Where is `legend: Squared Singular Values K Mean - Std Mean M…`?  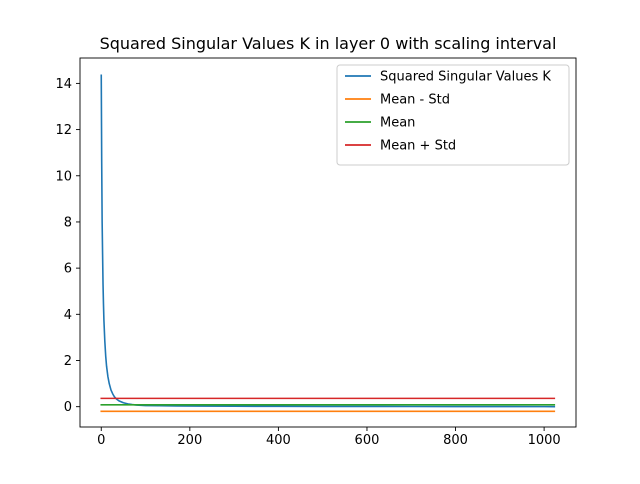 legend: Squared Singular Values K Mean - Std Mean M… is located at coordinates (453, 115).